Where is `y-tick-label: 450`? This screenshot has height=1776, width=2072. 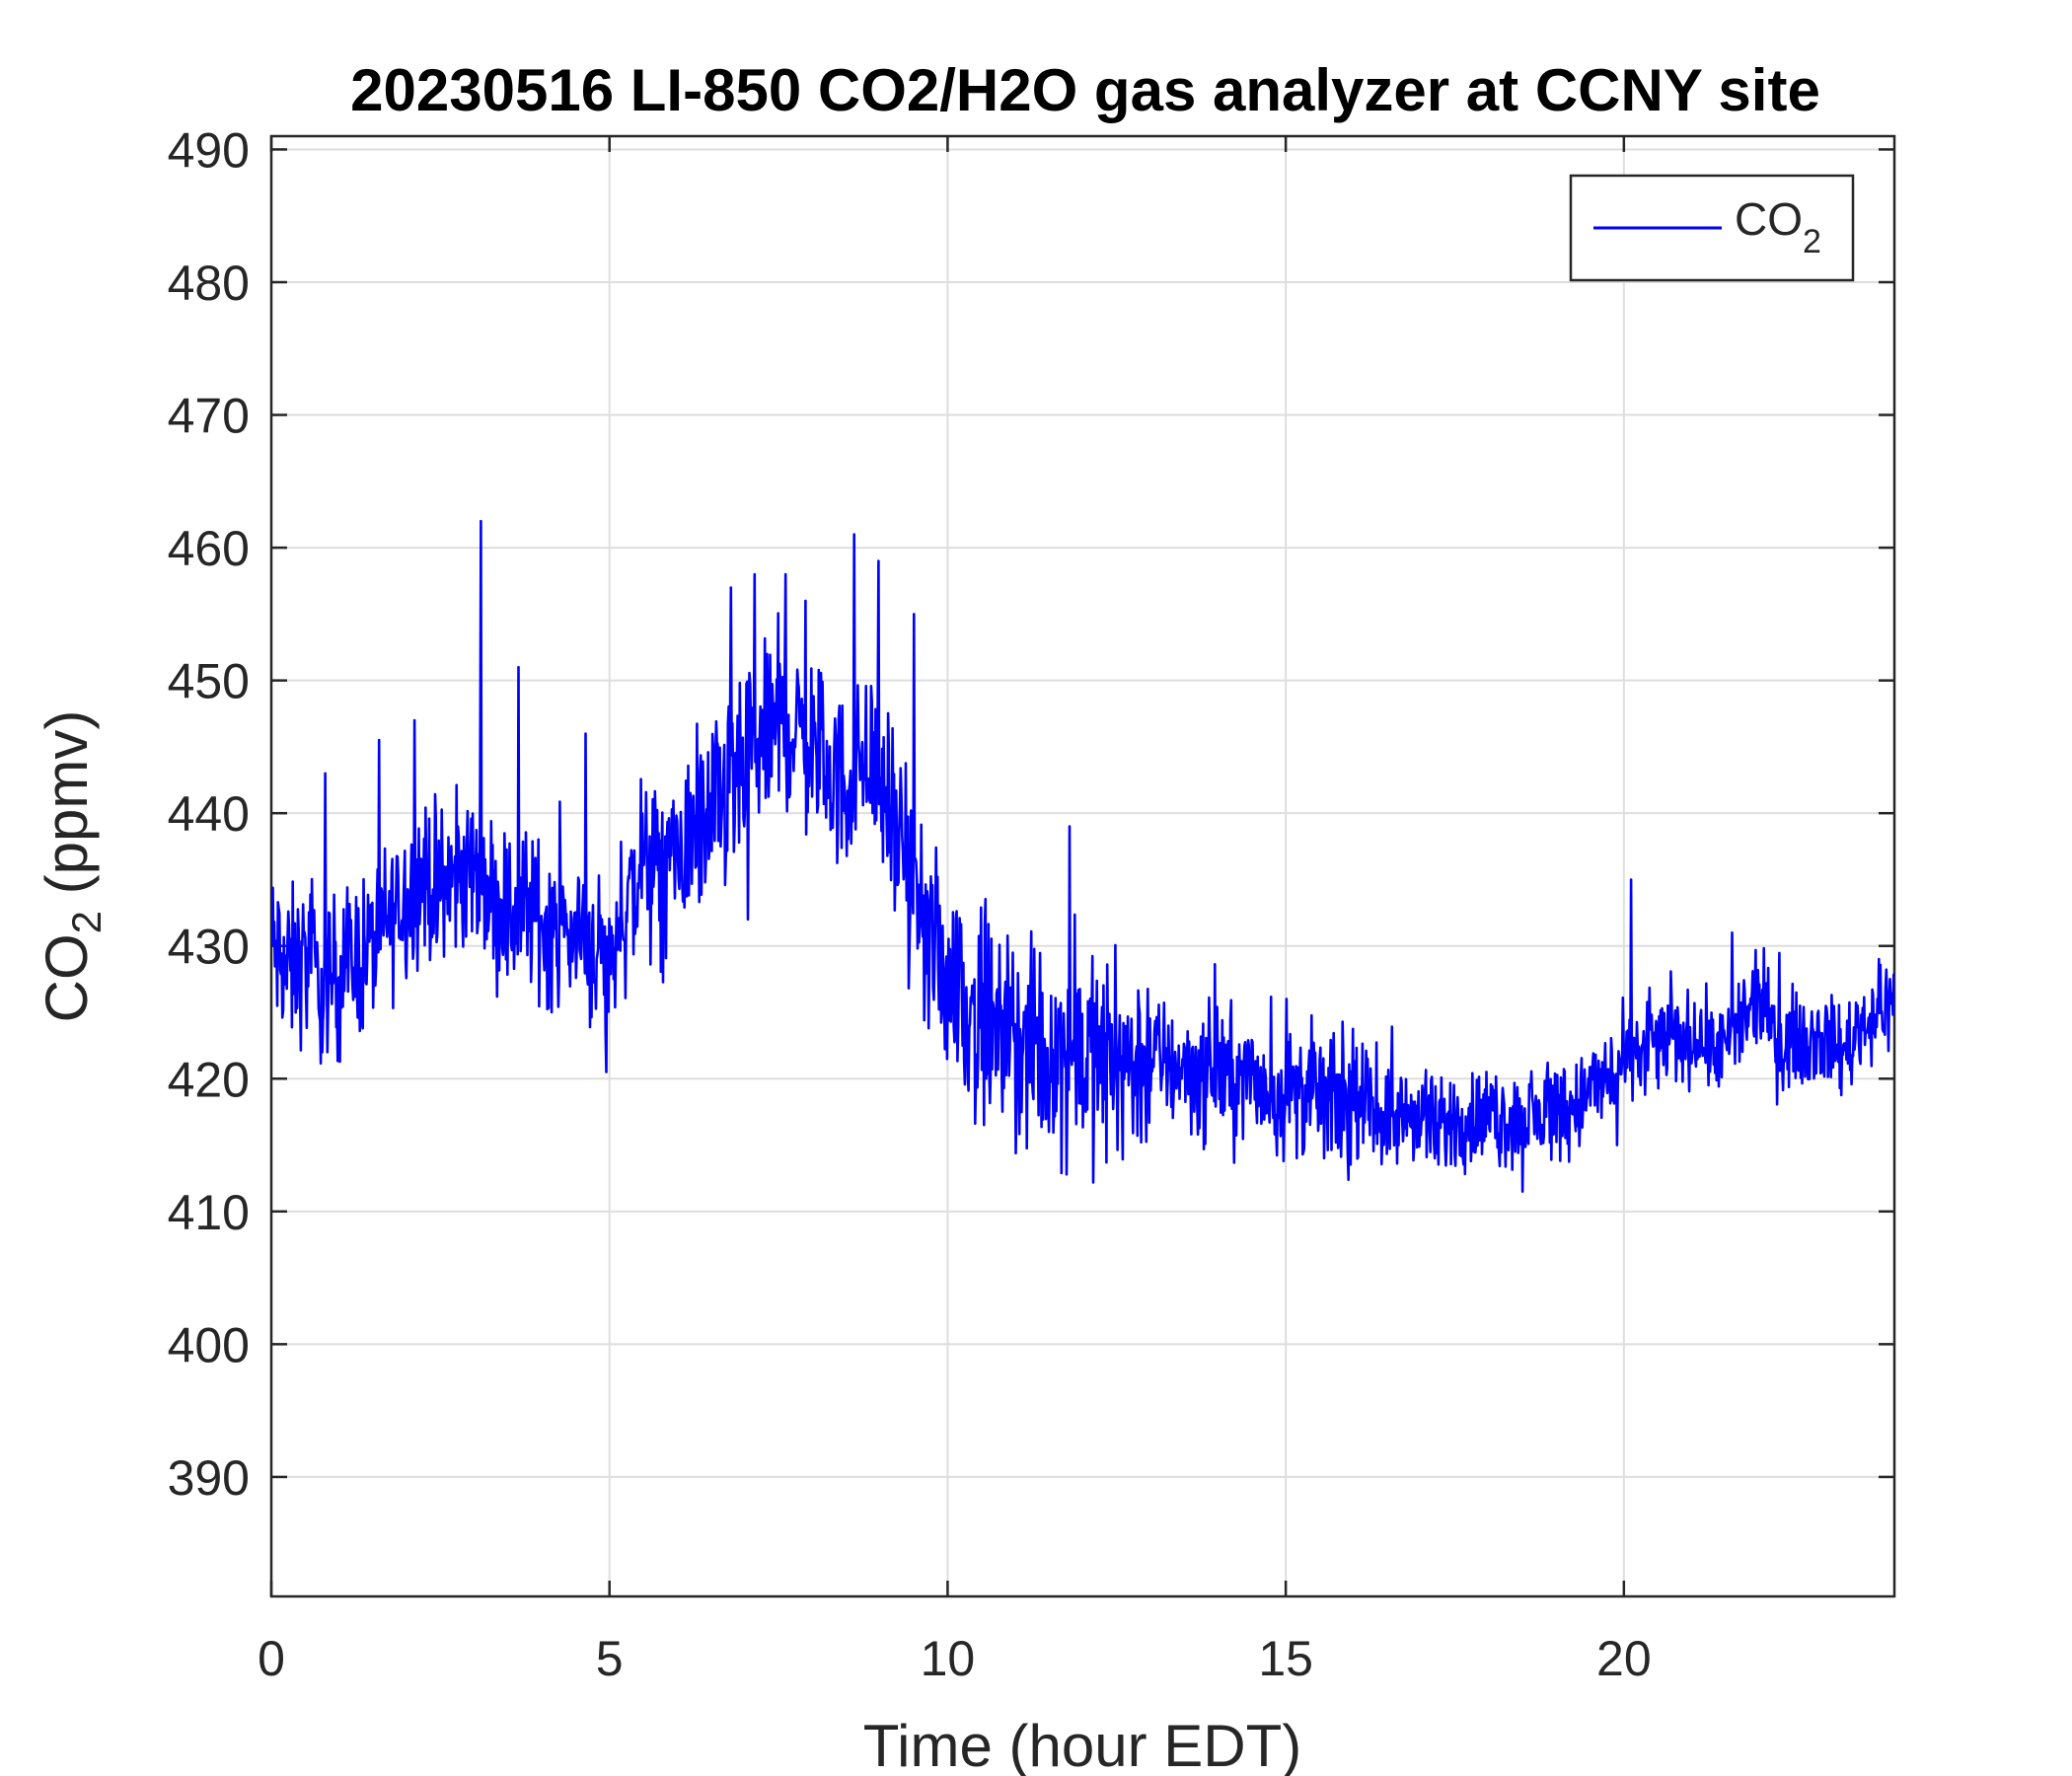
y-tick-label: 450 is located at coordinates (209, 681).